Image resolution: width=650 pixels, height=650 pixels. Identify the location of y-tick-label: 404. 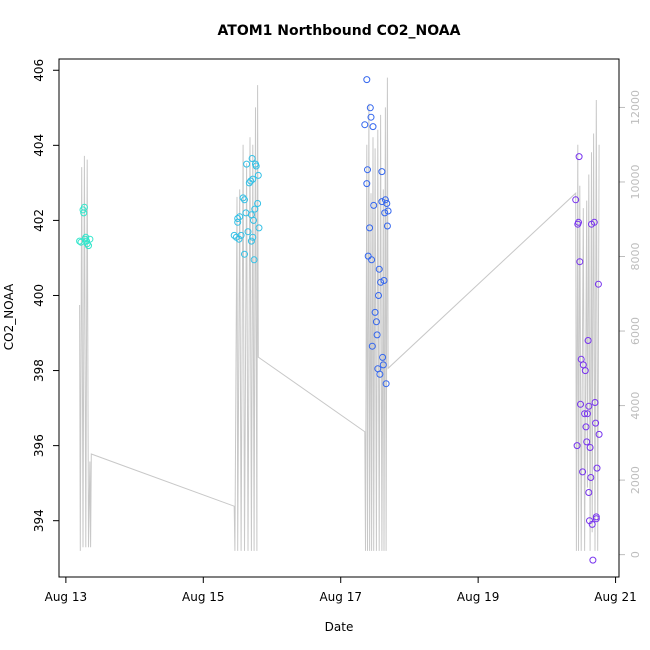
(39, 145).